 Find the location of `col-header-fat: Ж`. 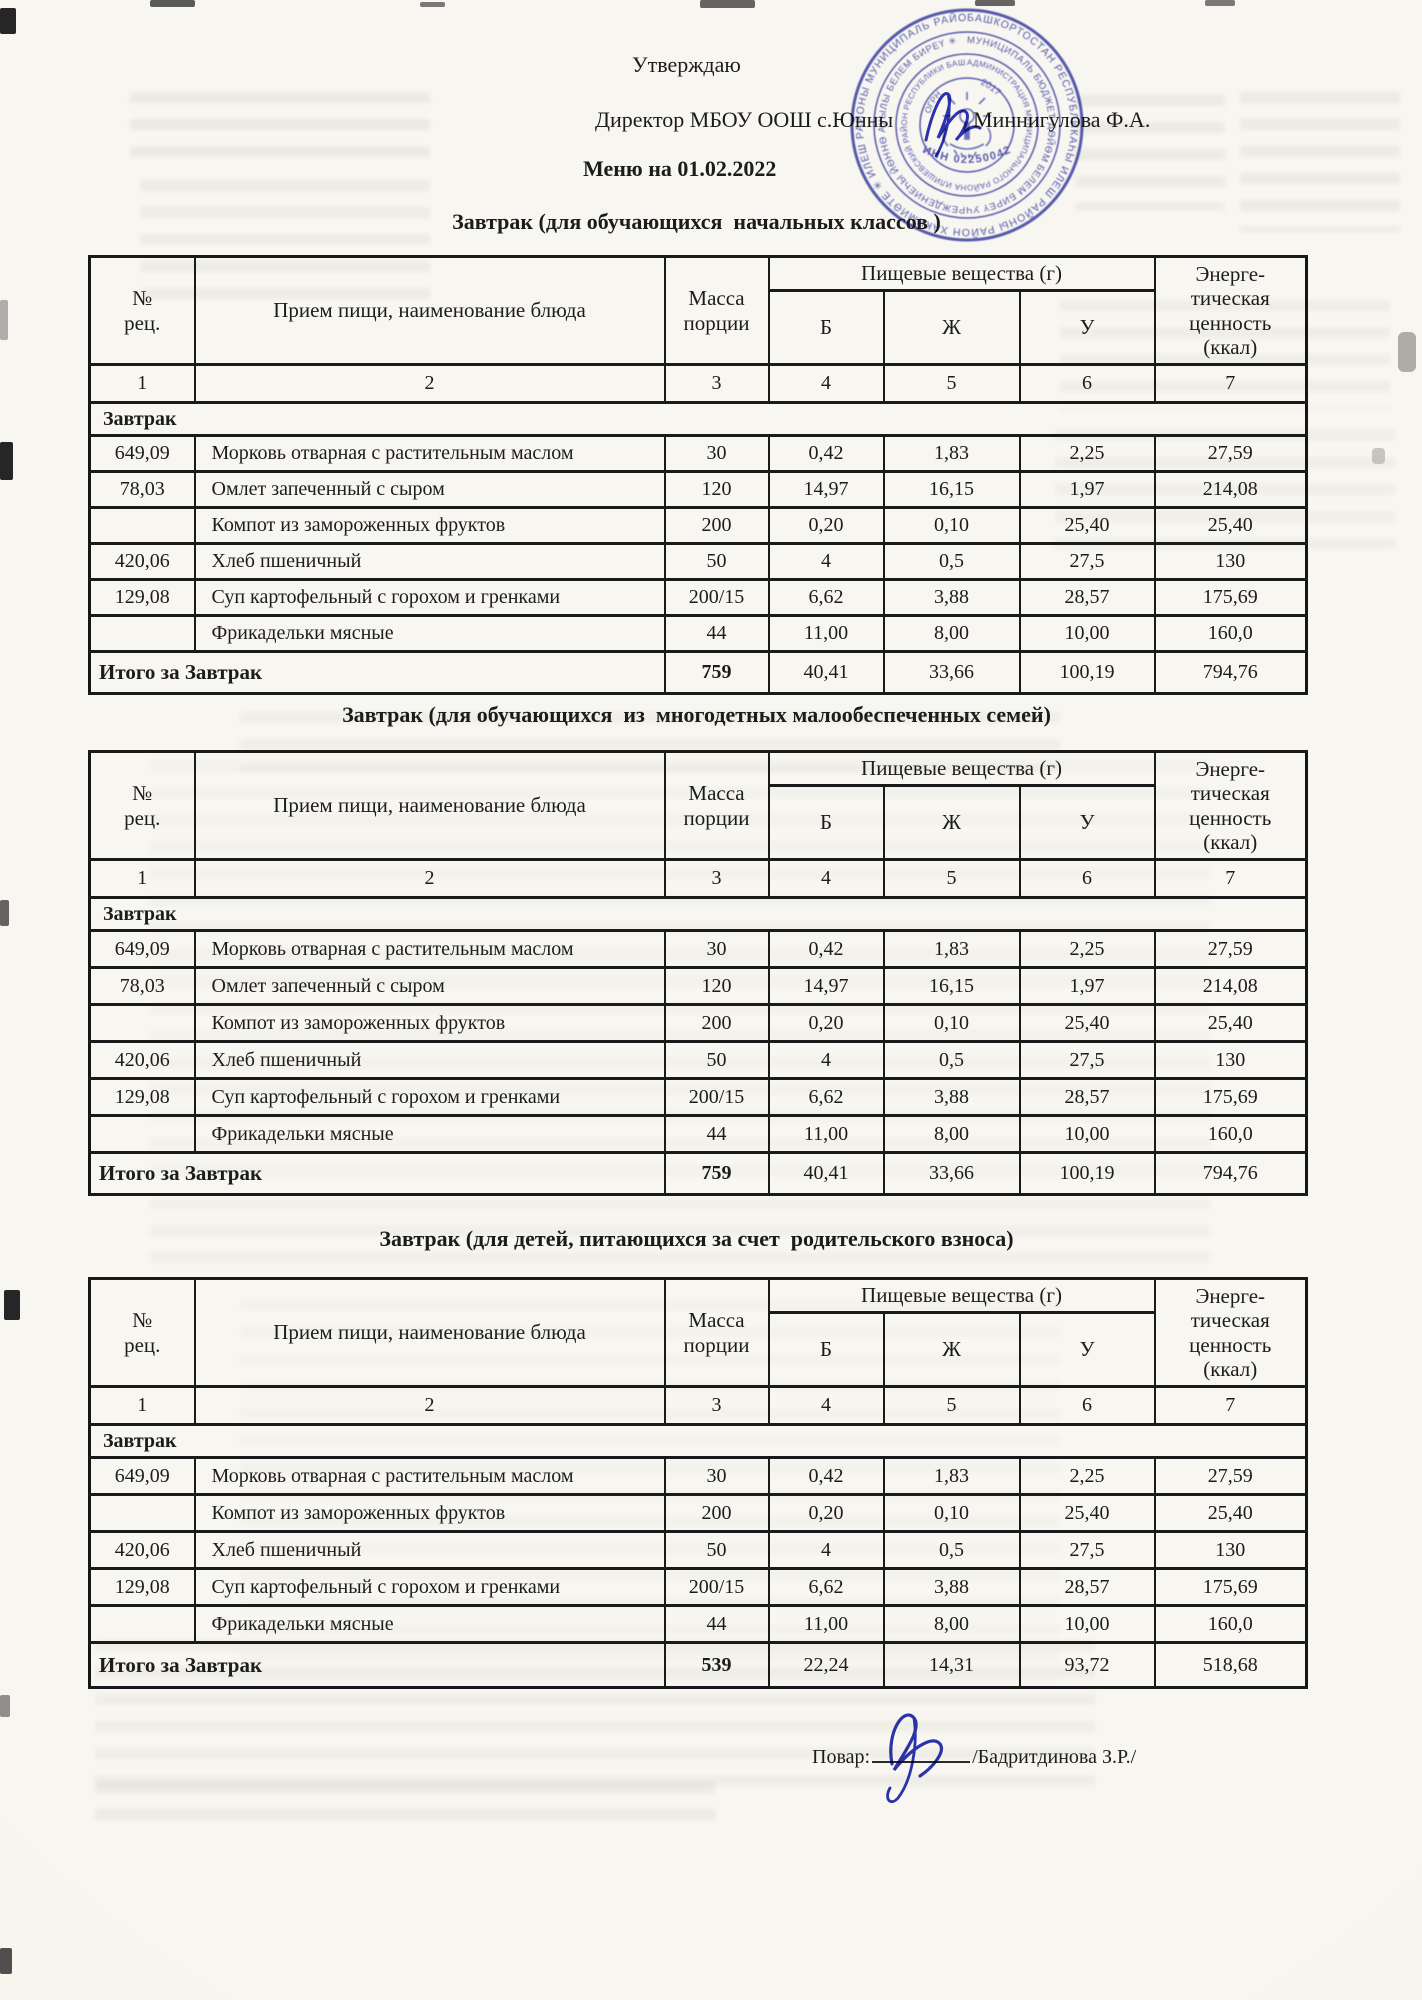

col-header-fat: Ж is located at coordinates (951, 822).